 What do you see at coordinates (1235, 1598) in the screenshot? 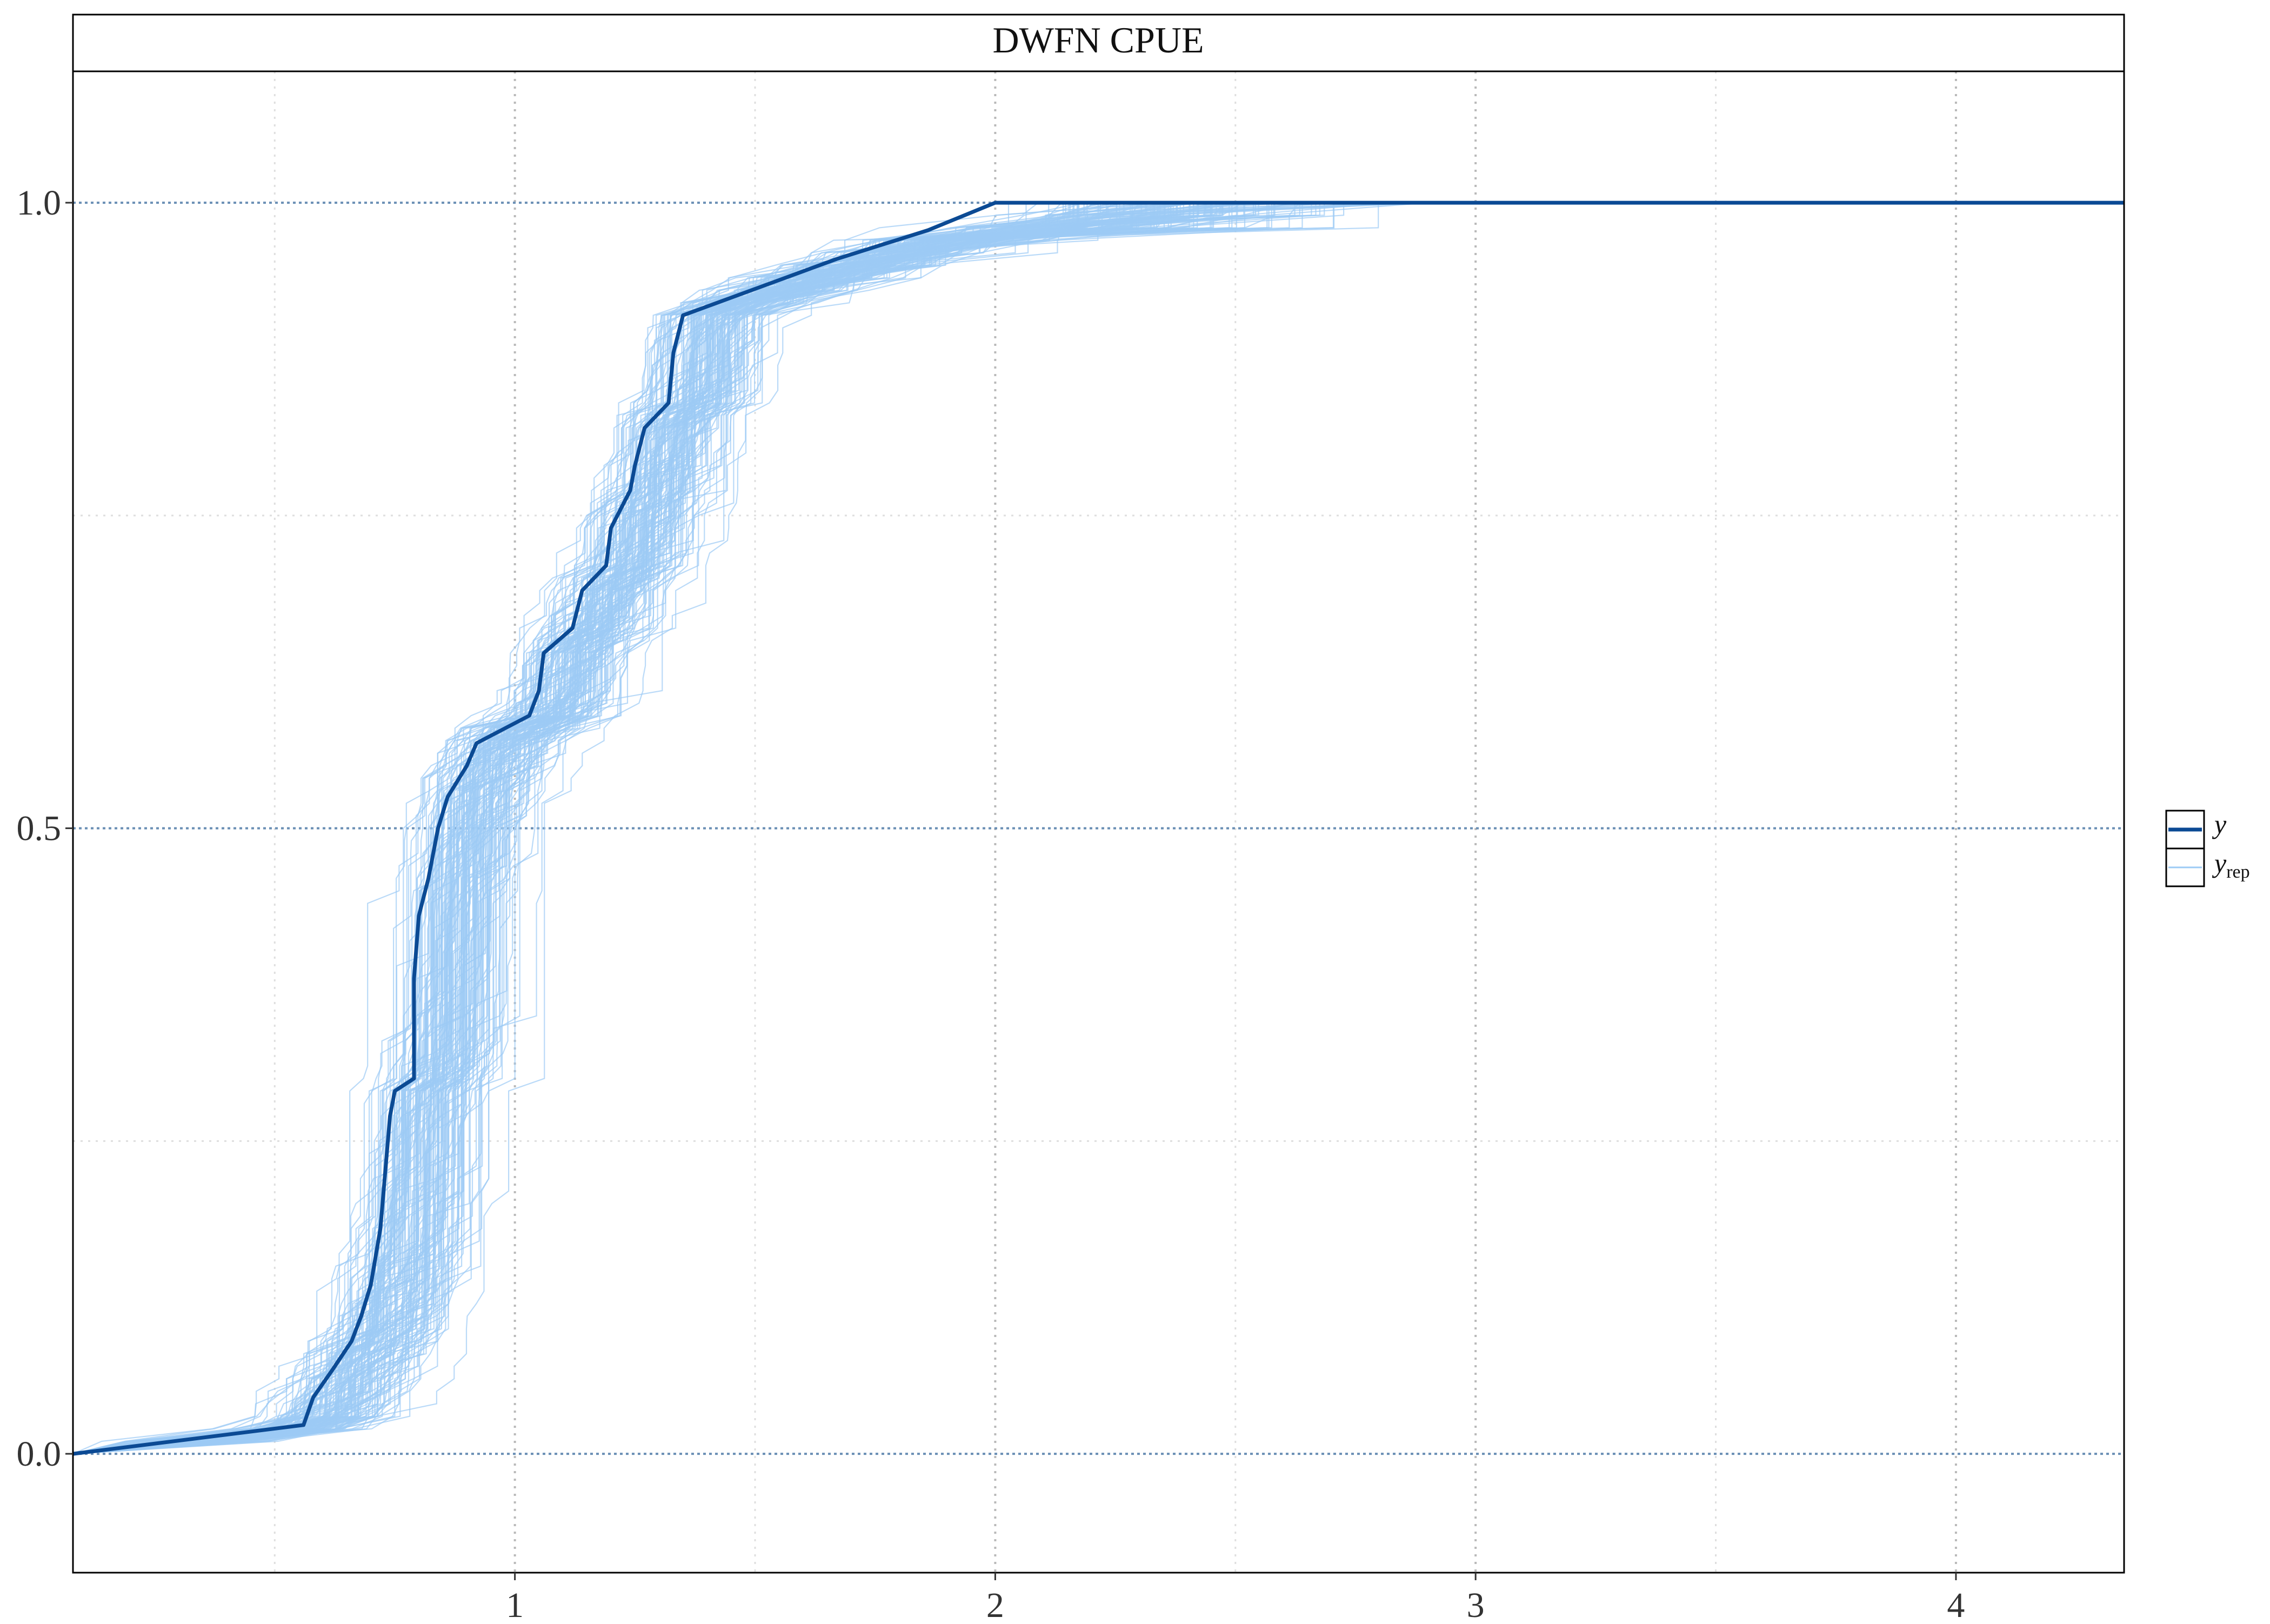
I see `x-axis: 1 2 3 4` at bounding box center [1235, 1598].